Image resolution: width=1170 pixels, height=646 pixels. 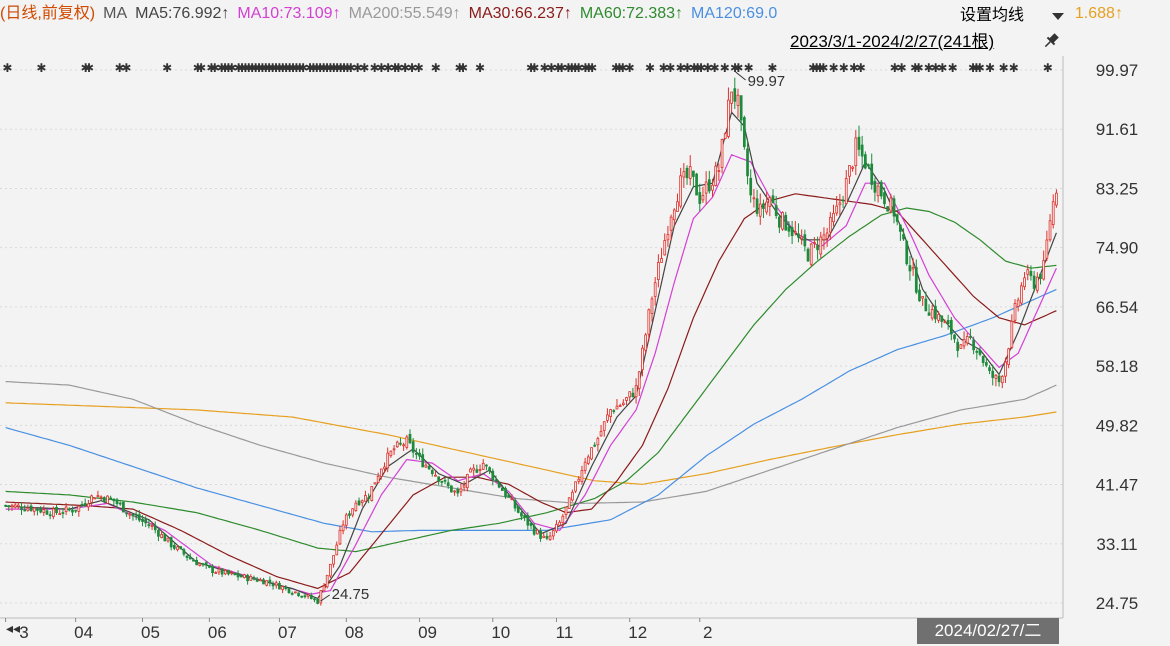 I want to click on y-tick-label: 24.75, so click(x=1117, y=603).